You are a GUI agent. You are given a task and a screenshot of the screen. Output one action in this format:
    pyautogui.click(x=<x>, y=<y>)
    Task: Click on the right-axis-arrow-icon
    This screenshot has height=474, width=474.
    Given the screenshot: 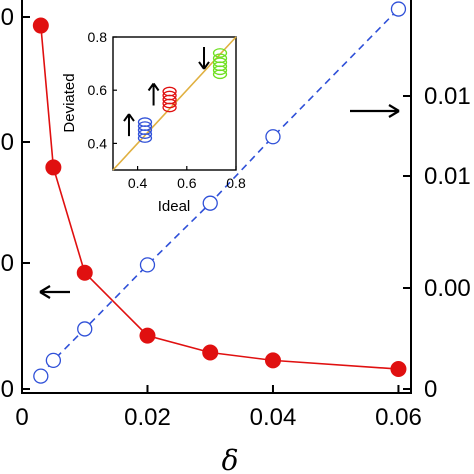 What is the action you would take?
    pyautogui.click(x=375, y=111)
    